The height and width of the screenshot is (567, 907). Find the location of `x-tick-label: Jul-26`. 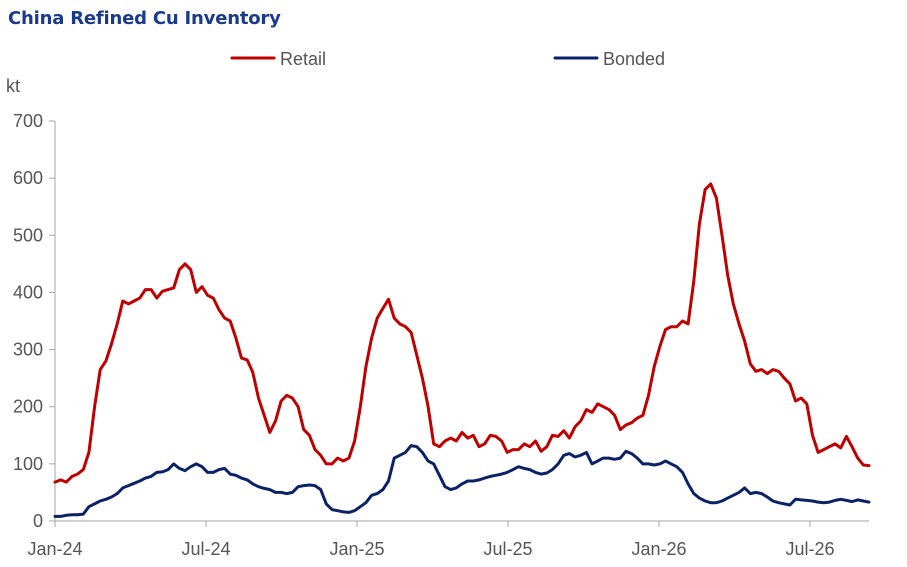

x-tick-label: Jul-26 is located at coordinates (809, 549).